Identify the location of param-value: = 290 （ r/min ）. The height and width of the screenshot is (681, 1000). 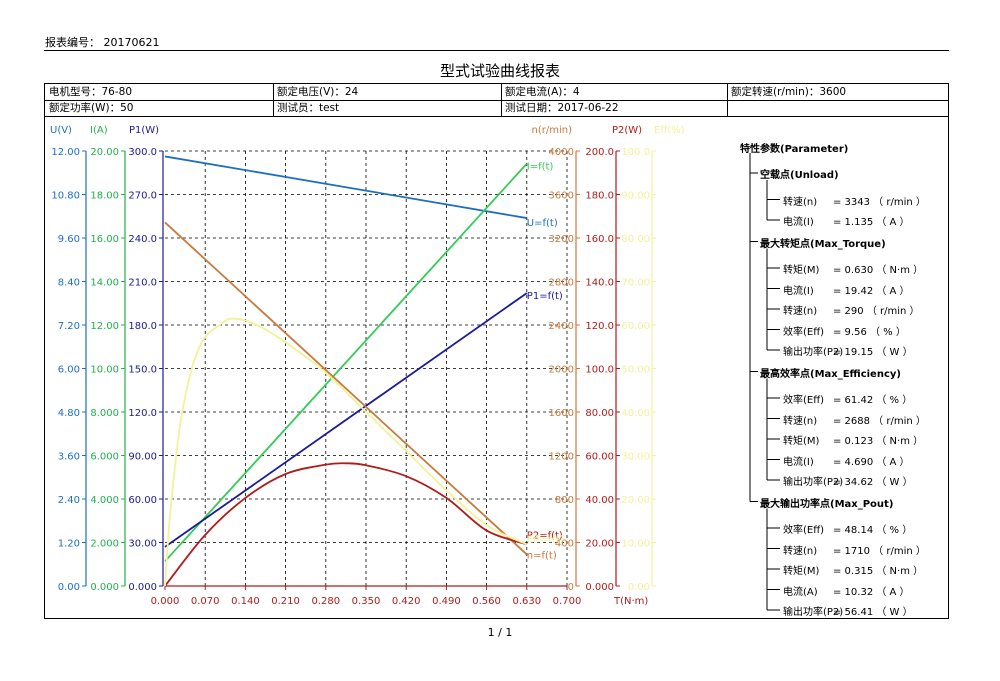
(876, 311).